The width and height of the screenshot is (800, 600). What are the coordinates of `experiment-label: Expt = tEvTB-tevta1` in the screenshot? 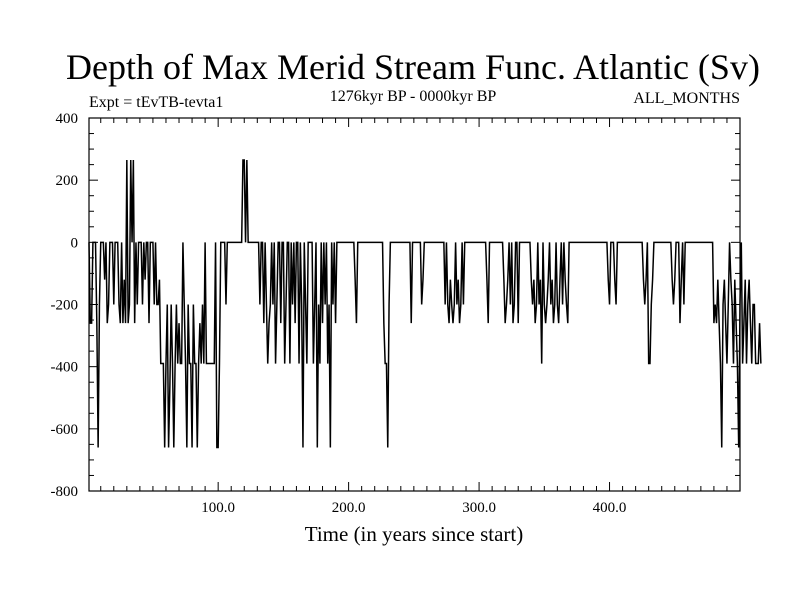 It's located at (156, 102).